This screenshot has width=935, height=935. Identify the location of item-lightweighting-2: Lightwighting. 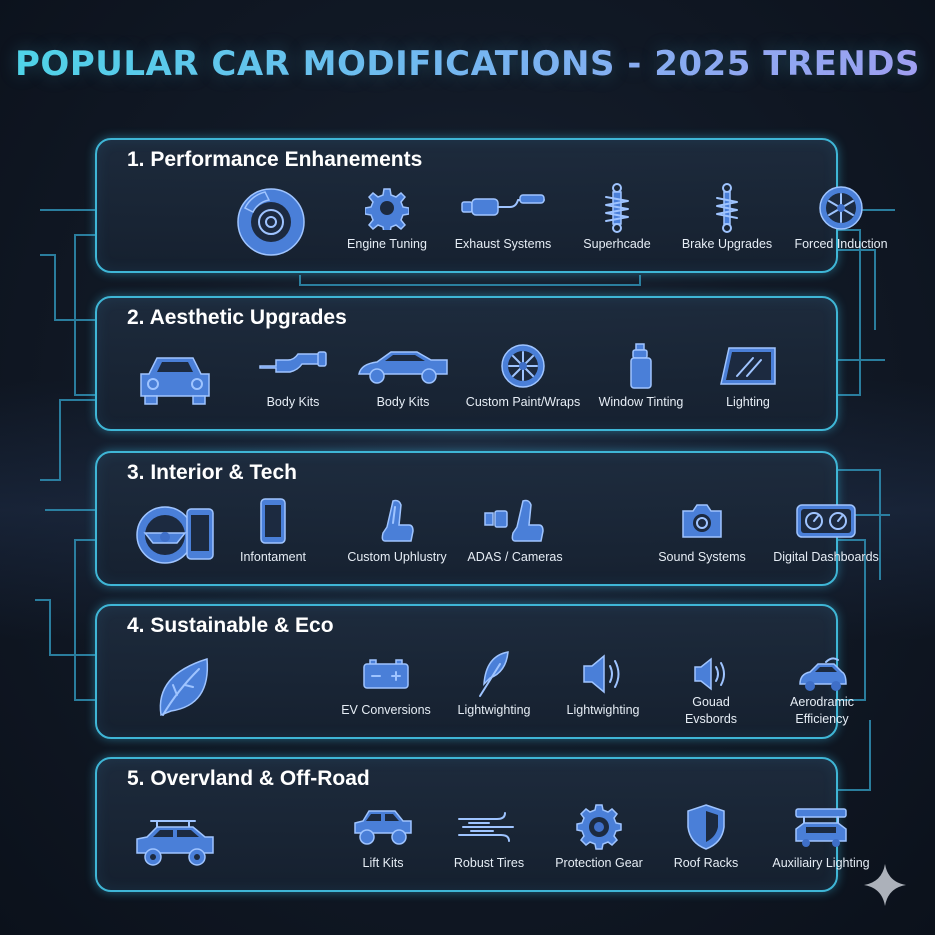
(603, 692).